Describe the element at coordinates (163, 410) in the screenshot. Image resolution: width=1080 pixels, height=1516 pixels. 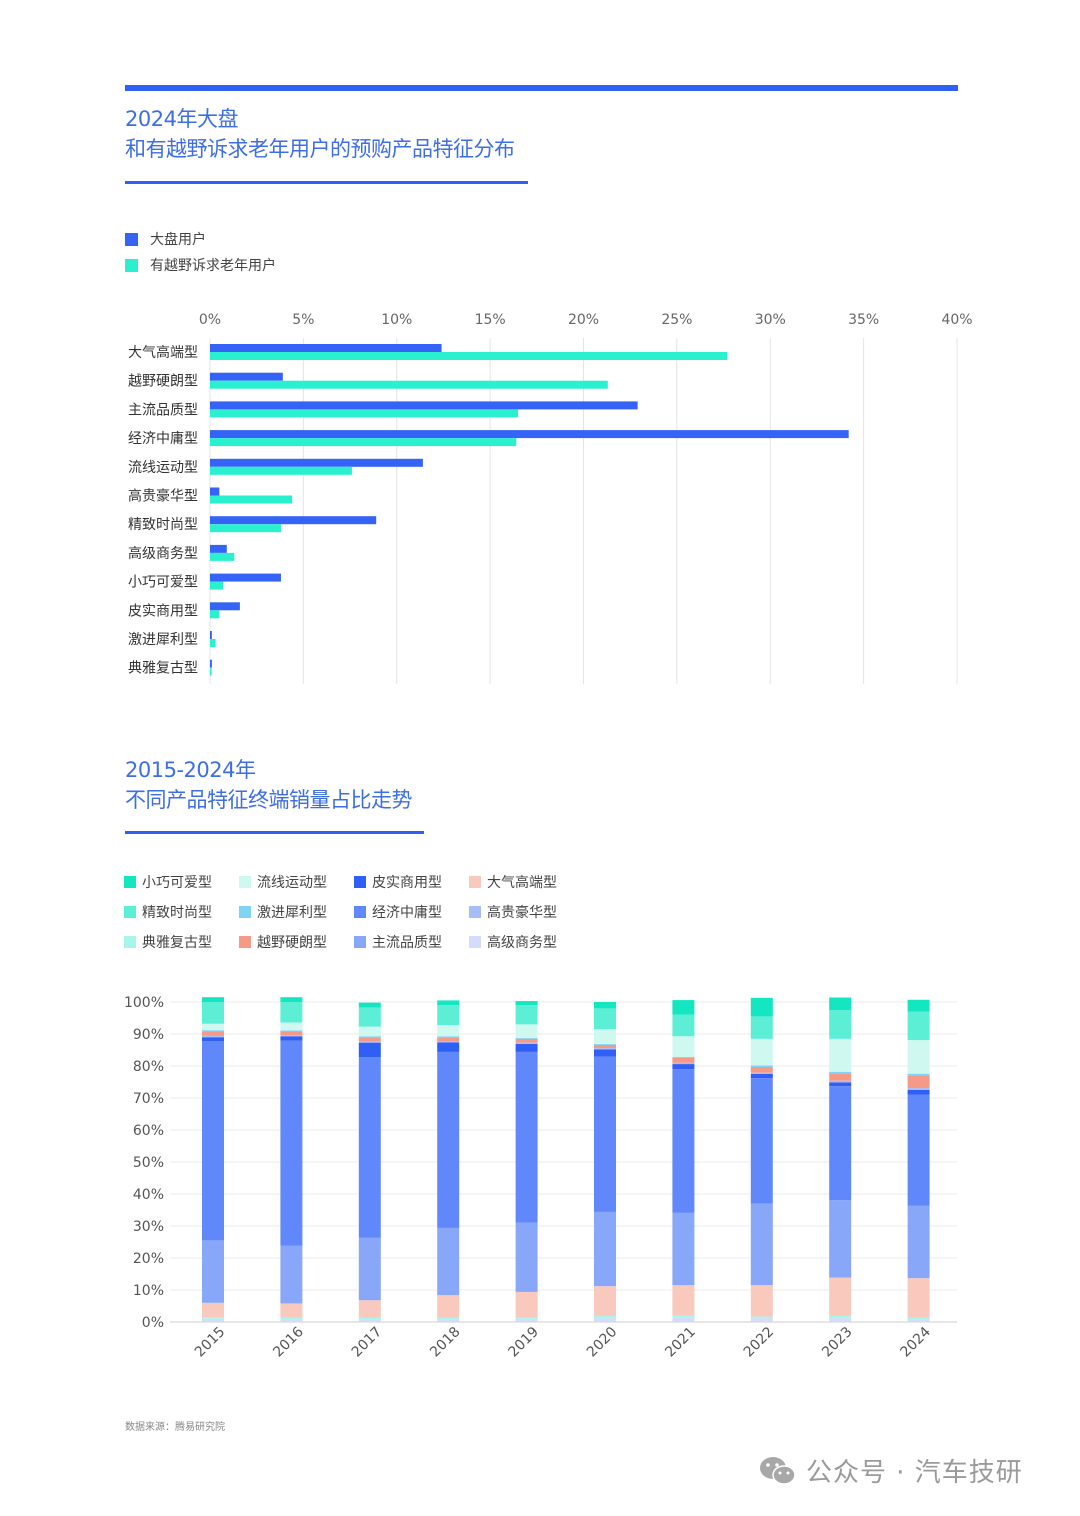
I see `category-label: 主流品质型` at that location.